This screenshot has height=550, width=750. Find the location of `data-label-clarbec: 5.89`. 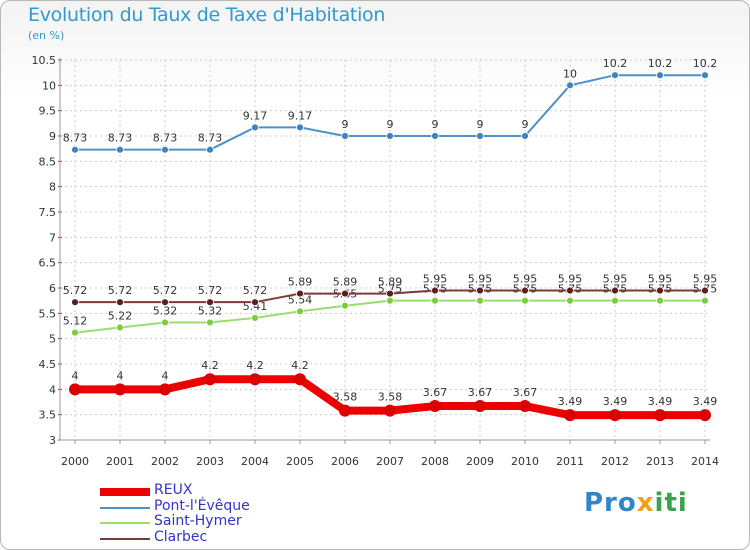

data-label-clarbec: 5.89 is located at coordinates (345, 282).